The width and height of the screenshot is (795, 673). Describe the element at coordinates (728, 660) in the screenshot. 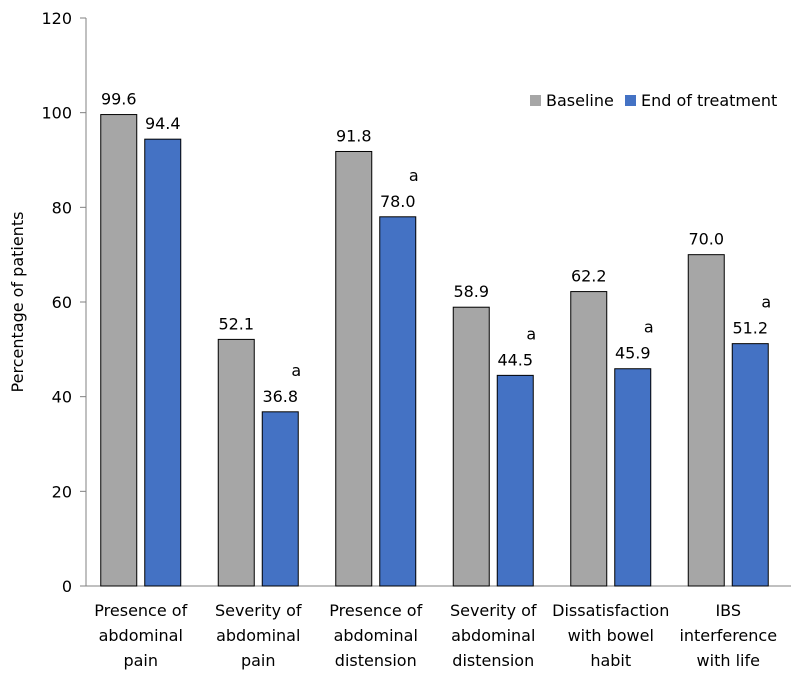

I see `category-label: with life` at that location.